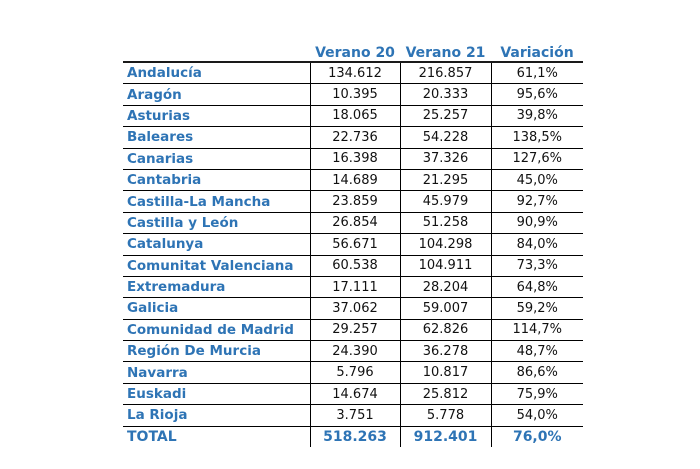 Image resolution: width=700 pixels, height=469 pixels. What do you see at coordinates (355, 73) in the screenshot?
I see `verano-20-cell: 134.612` at bounding box center [355, 73].